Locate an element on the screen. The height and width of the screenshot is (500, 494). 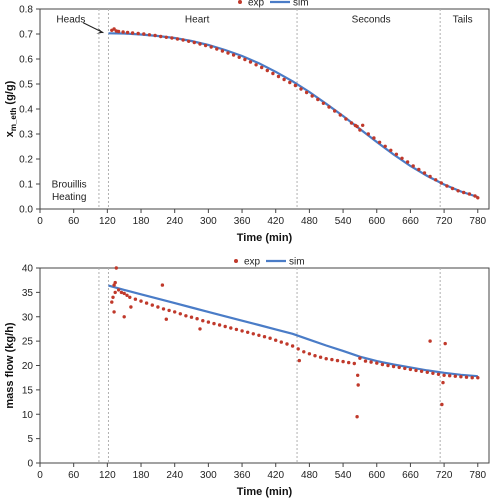
legend-marker-exp is located at coordinates (236, 261).